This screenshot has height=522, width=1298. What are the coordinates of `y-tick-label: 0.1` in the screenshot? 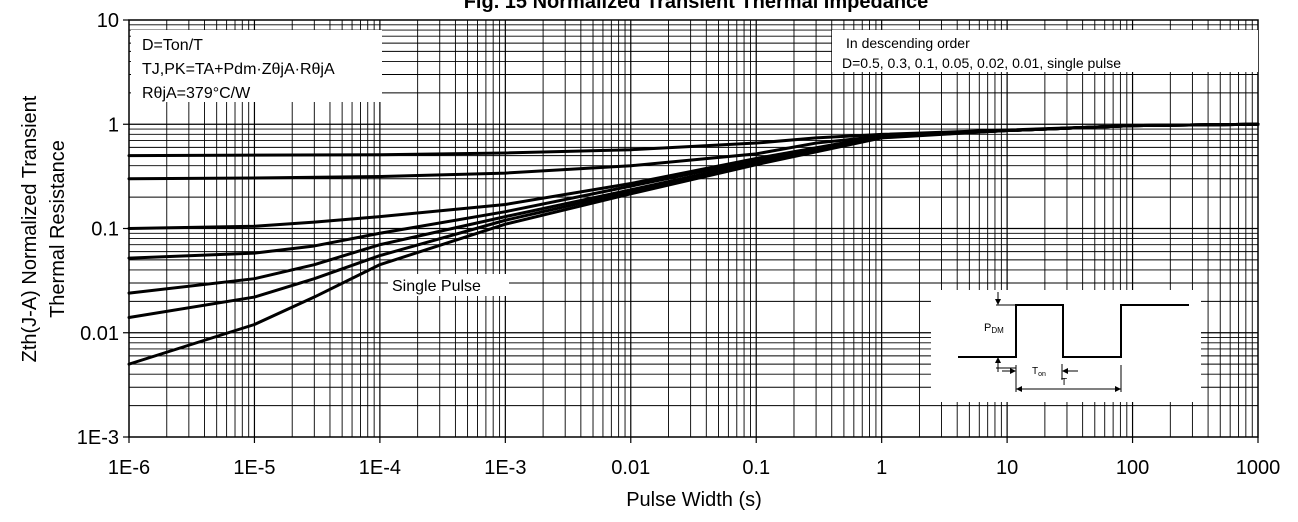 It's located at (105, 230).